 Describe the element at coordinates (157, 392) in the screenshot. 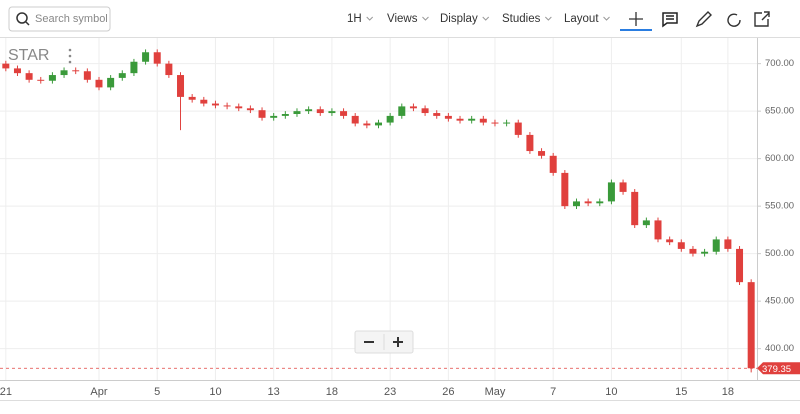

I see `x-tick-label: 5` at that location.